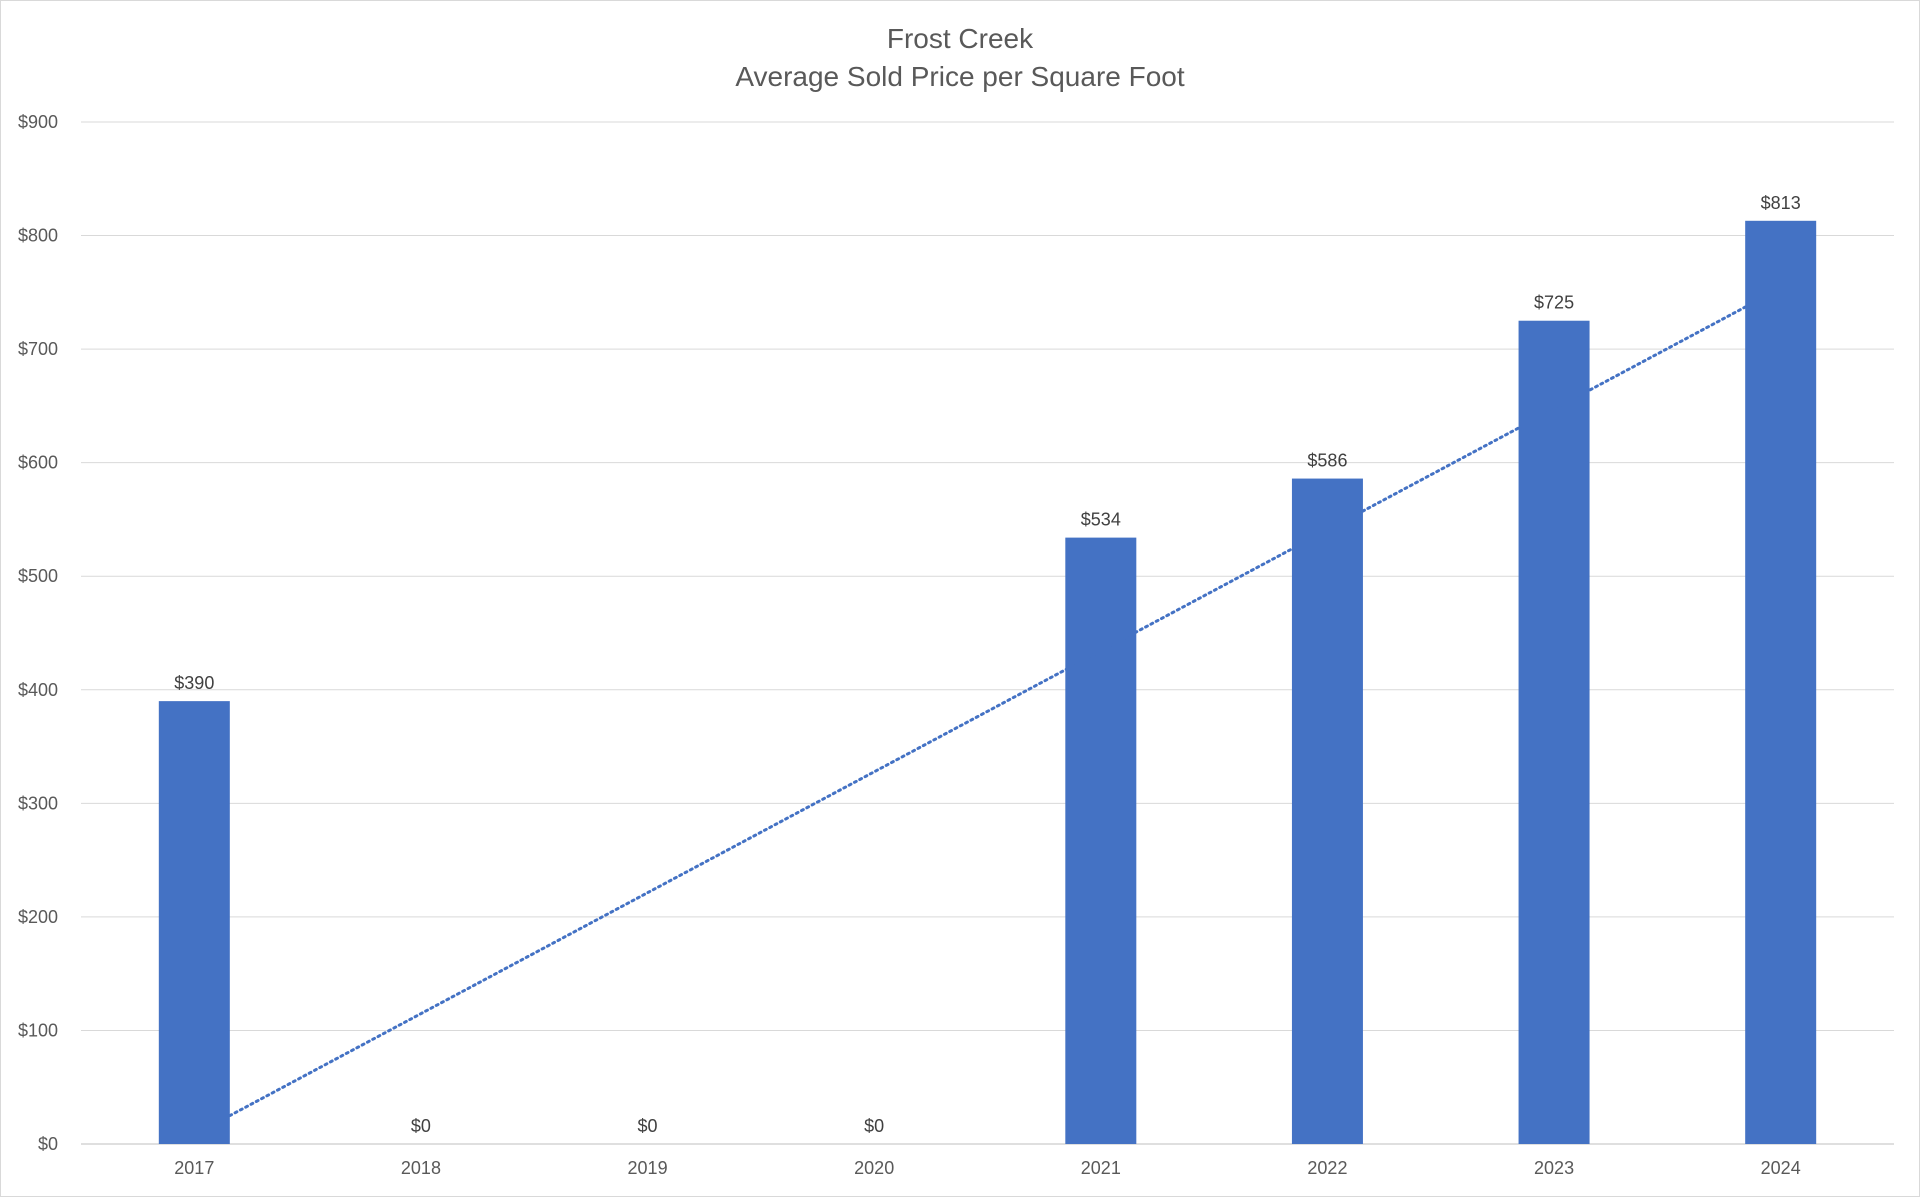 This screenshot has width=1920, height=1197. What do you see at coordinates (874, 1168) in the screenshot?
I see `x-tick-label: 2020` at bounding box center [874, 1168].